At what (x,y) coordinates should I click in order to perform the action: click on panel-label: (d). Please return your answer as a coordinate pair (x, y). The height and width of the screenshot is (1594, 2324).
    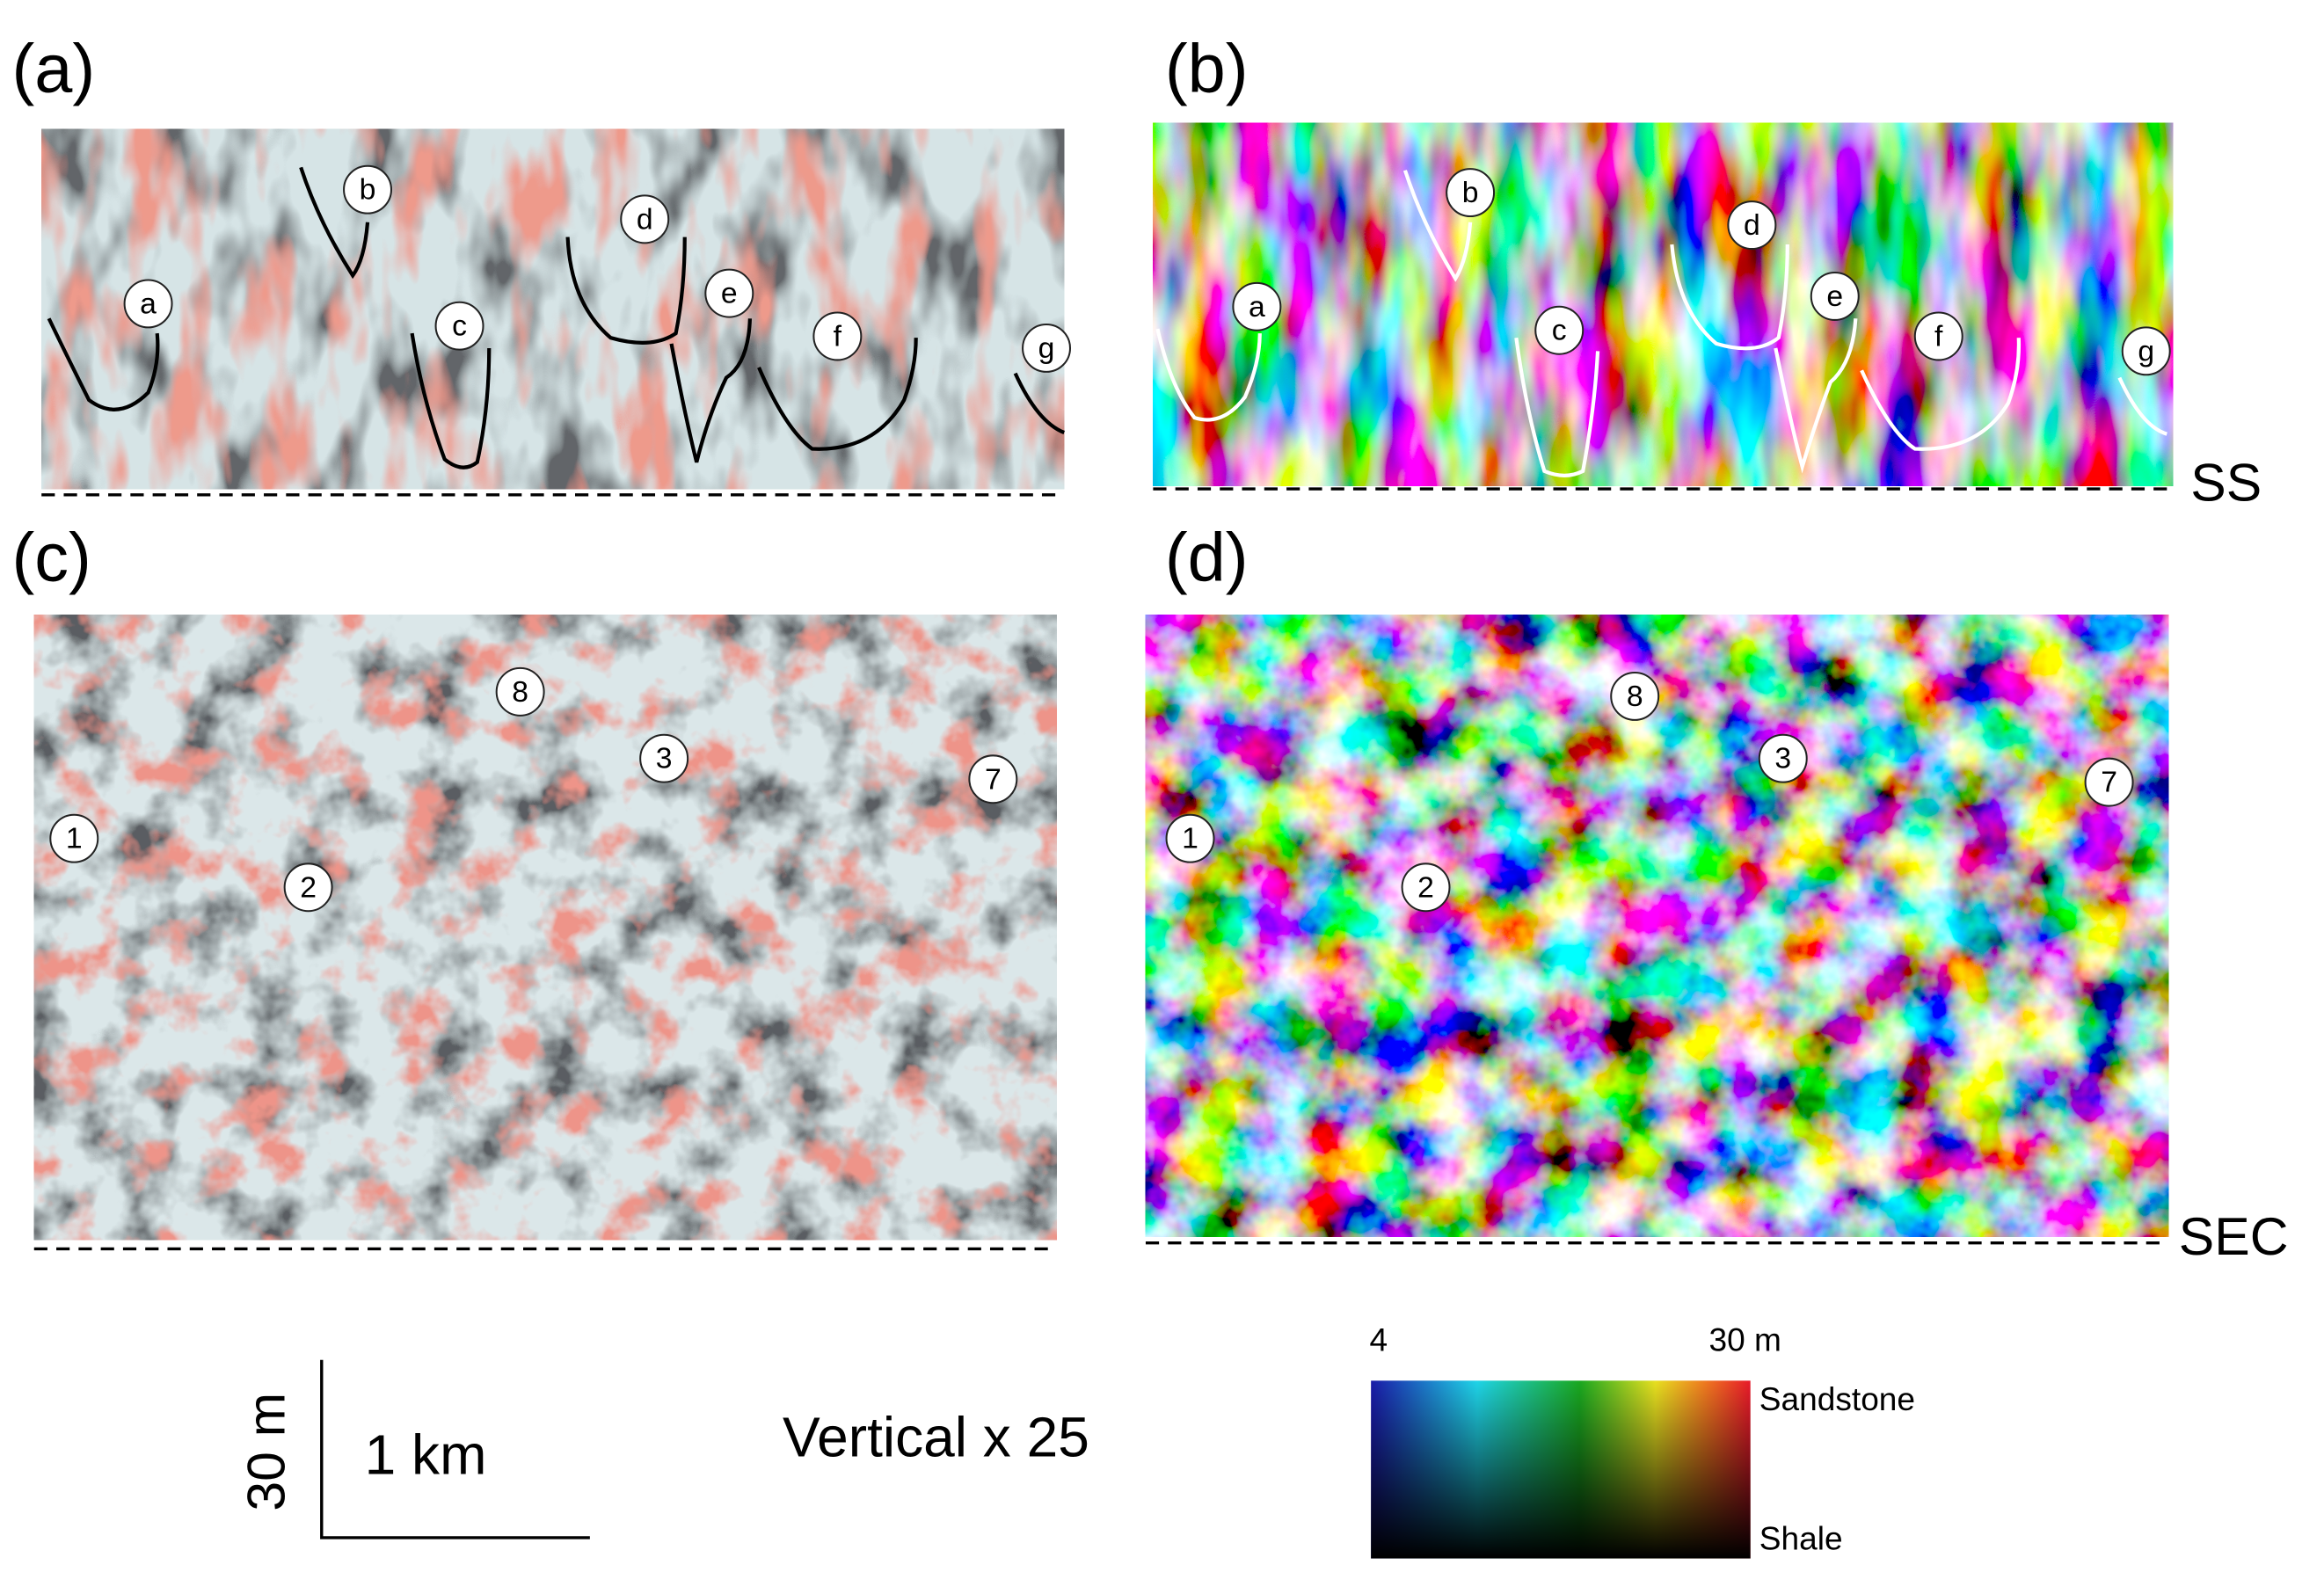
    Looking at the image, I should click on (1207, 558).